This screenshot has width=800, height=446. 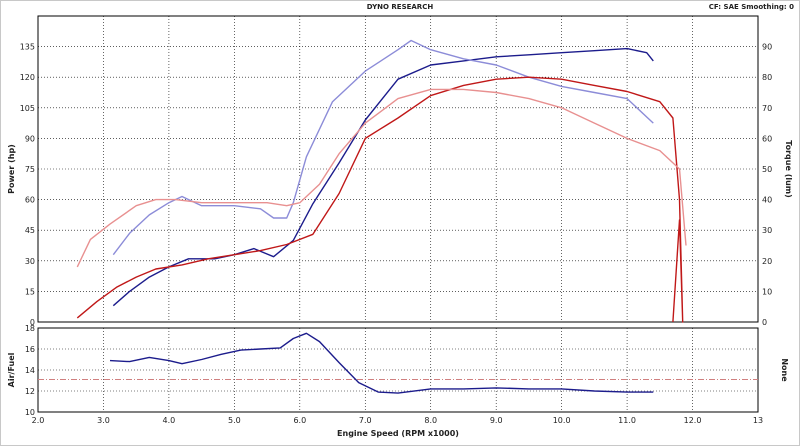 What do you see at coordinates (30, 138) in the screenshot?
I see `power-tick-label: 90` at bounding box center [30, 138].